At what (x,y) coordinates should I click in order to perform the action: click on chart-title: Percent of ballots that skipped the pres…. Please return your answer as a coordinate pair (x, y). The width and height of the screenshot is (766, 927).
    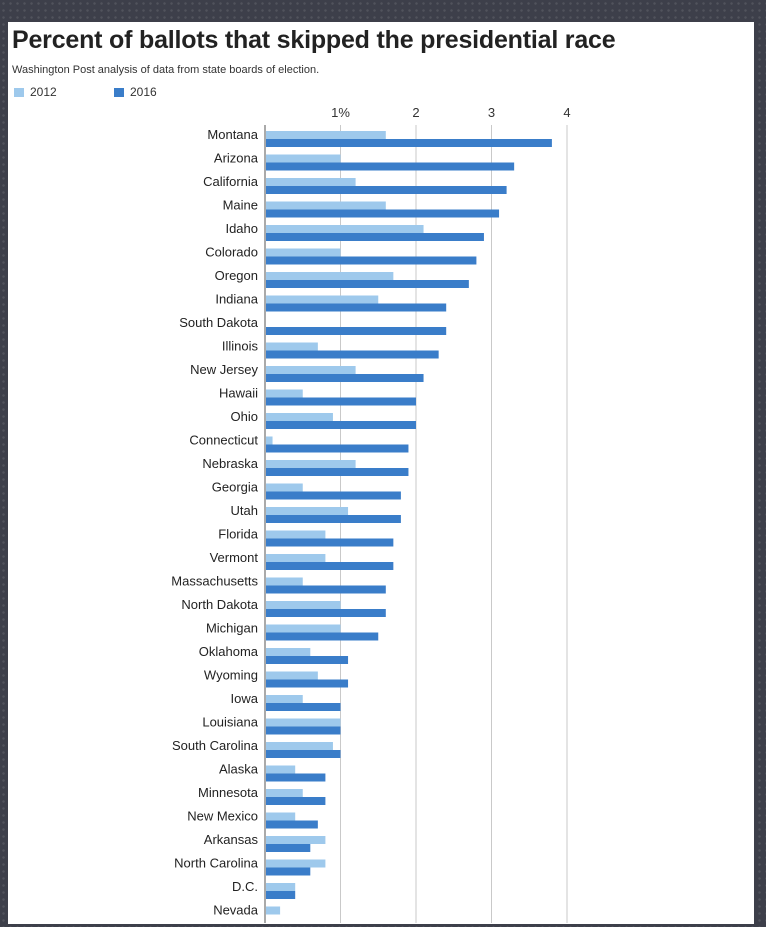
    Looking at the image, I should click on (314, 40).